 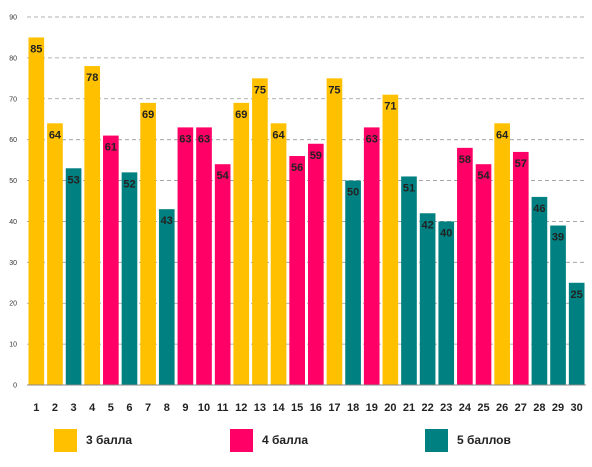 What do you see at coordinates (167, 408) in the screenshot?
I see `x-tick-label: 8` at bounding box center [167, 408].